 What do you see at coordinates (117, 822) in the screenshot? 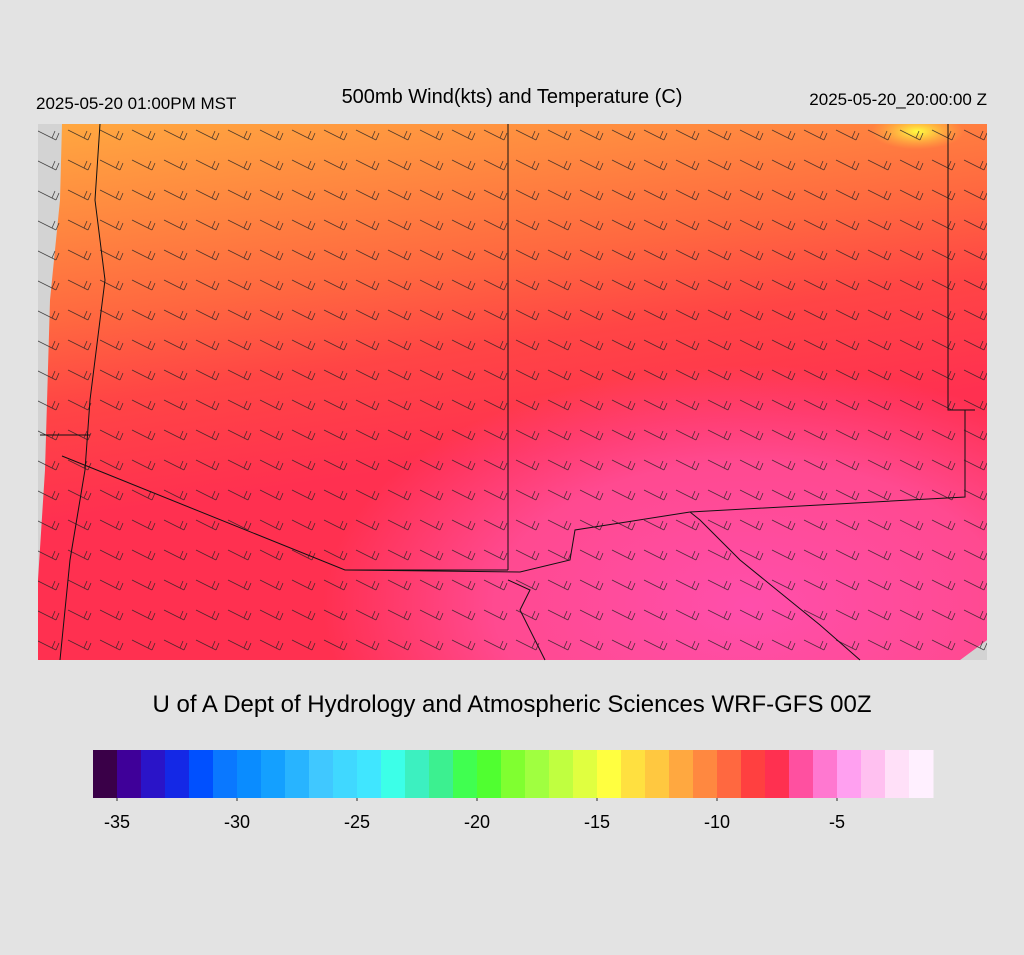
I see `colorbar-tick-label: -35` at bounding box center [117, 822].